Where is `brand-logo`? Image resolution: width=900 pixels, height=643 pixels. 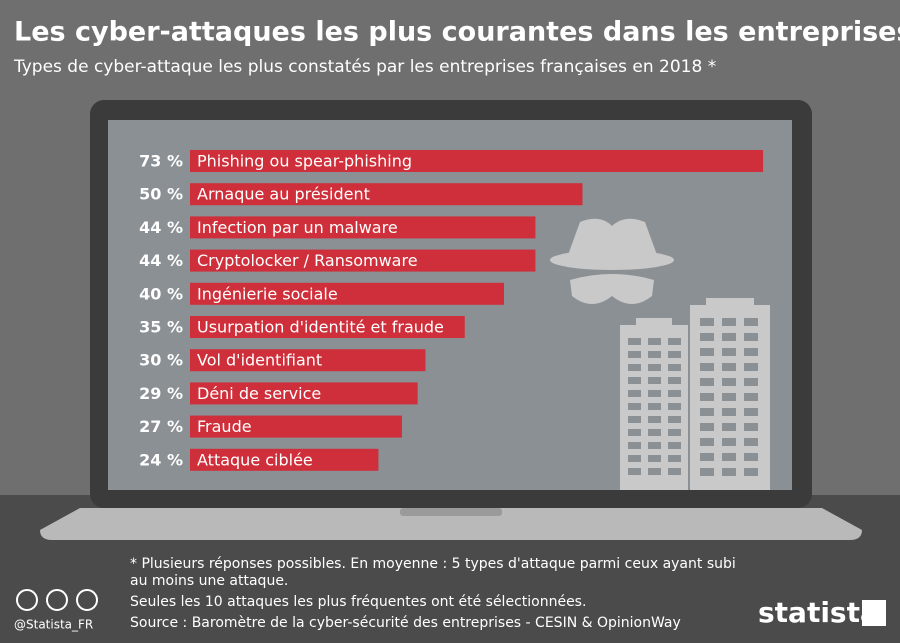
brand-logo is located at coordinates (874, 613).